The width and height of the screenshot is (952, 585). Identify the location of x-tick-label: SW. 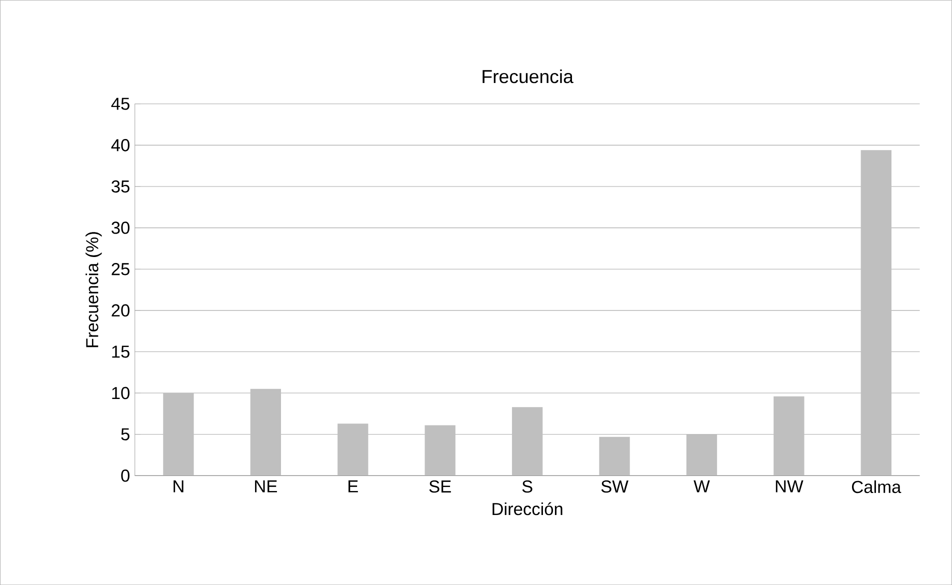
(614, 486).